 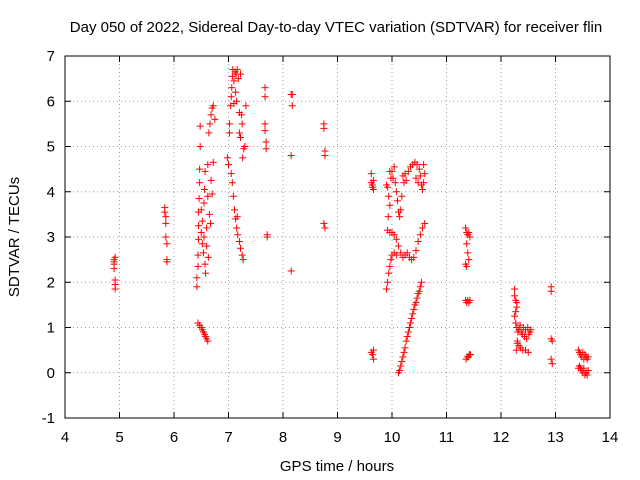 What do you see at coordinates (48, 418) in the screenshot?
I see `y-tick-label: -1` at bounding box center [48, 418].